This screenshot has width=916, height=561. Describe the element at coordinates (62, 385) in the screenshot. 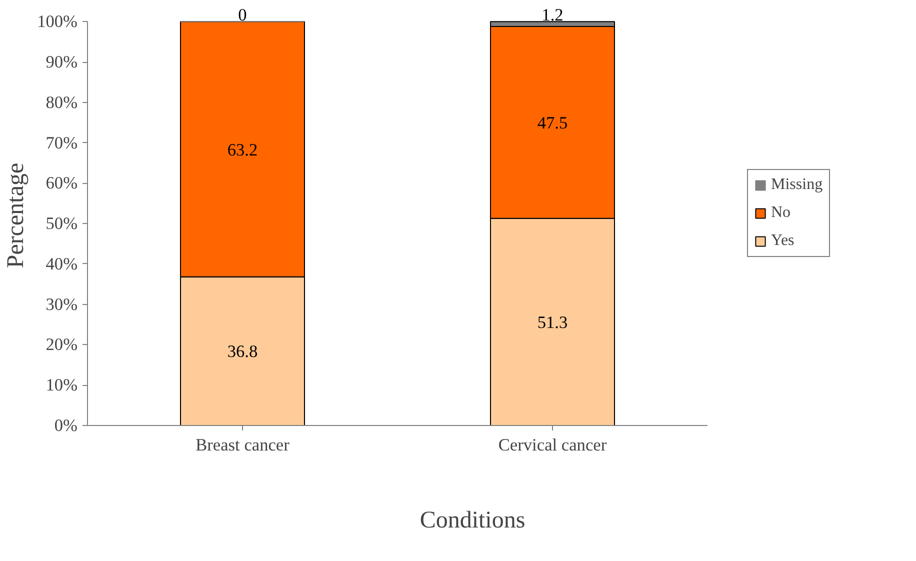

I see `y-tick-label: 10%` at that location.